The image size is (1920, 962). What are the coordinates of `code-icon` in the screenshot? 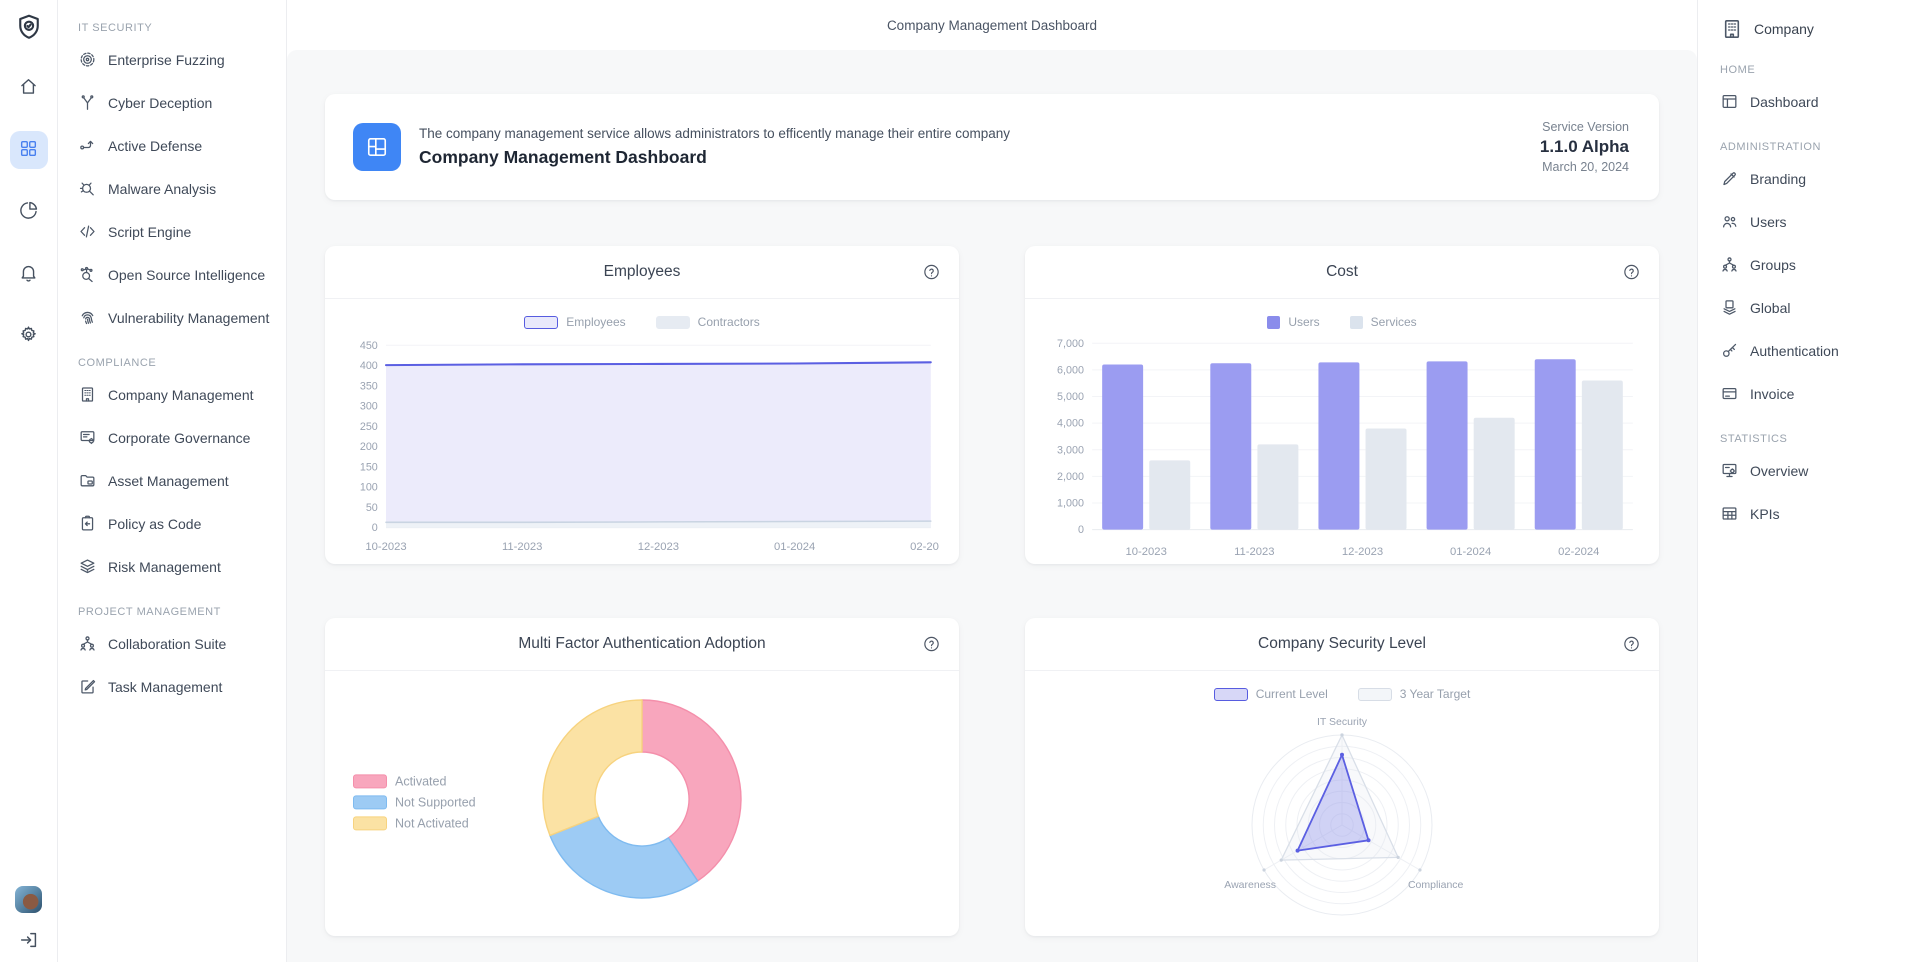 It's located at (87, 231).